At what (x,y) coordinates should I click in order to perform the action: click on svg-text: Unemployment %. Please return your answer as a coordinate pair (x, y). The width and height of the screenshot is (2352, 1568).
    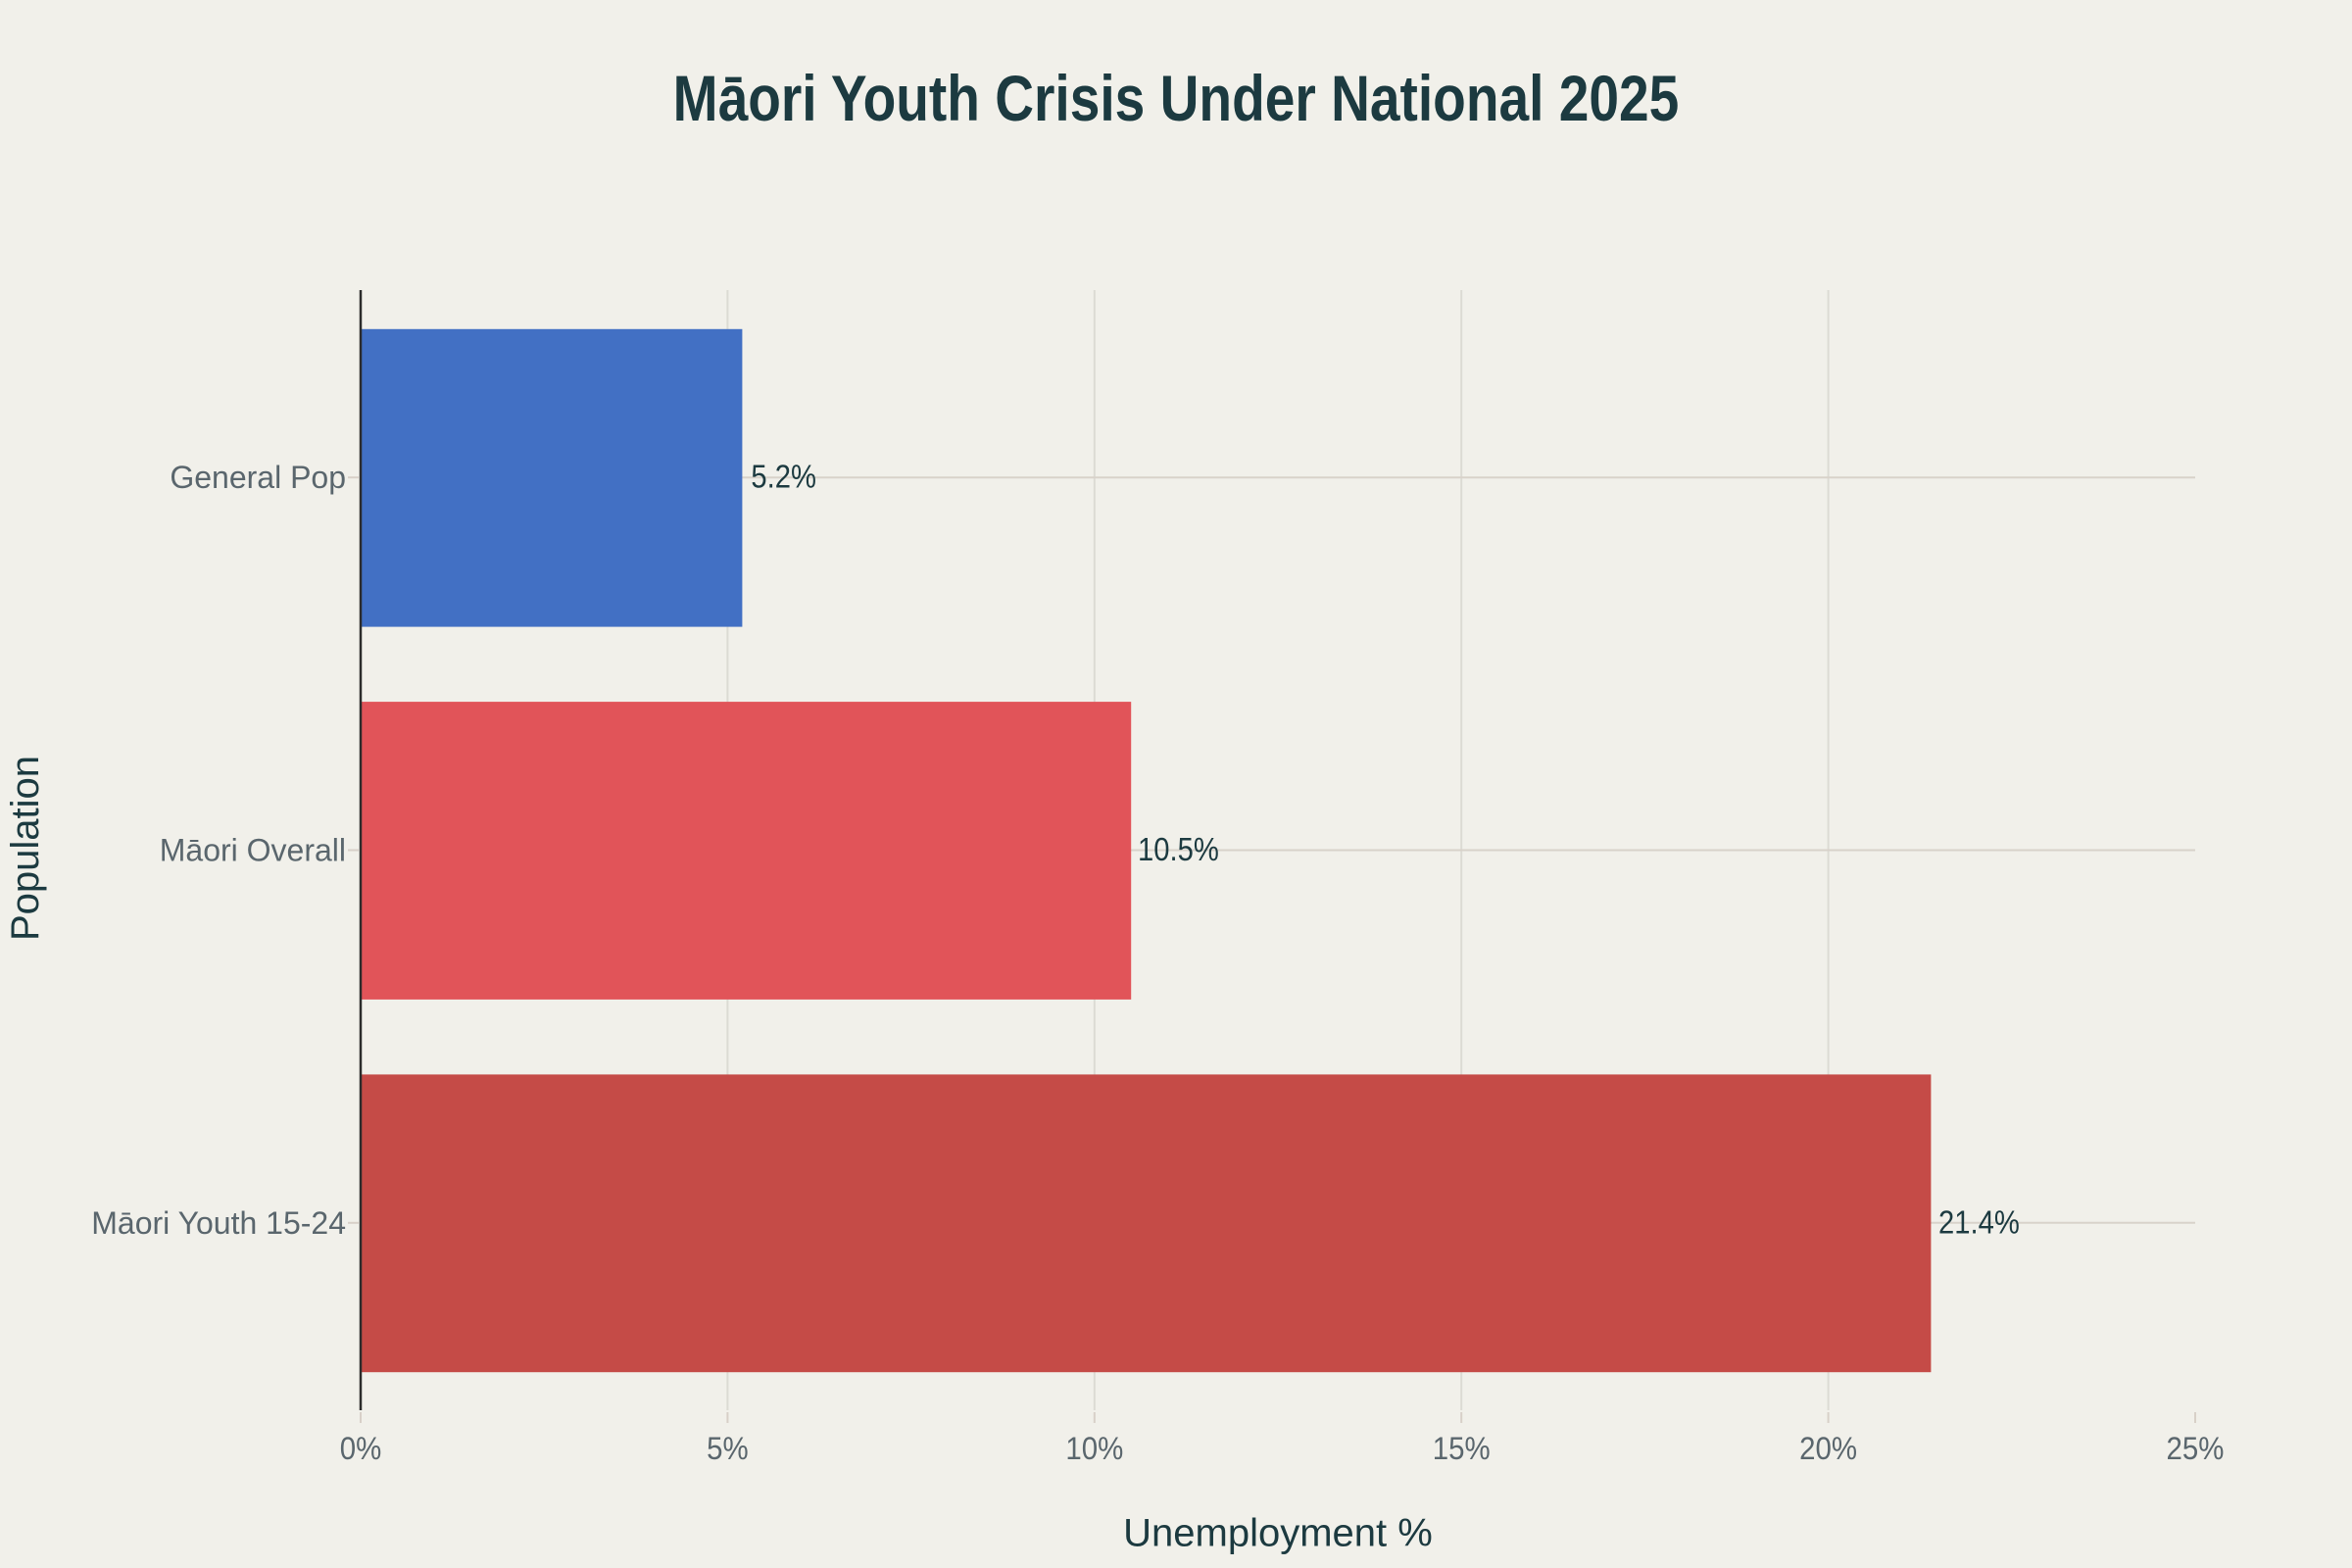
    Looking at the image, I should click on (1278, 1533).